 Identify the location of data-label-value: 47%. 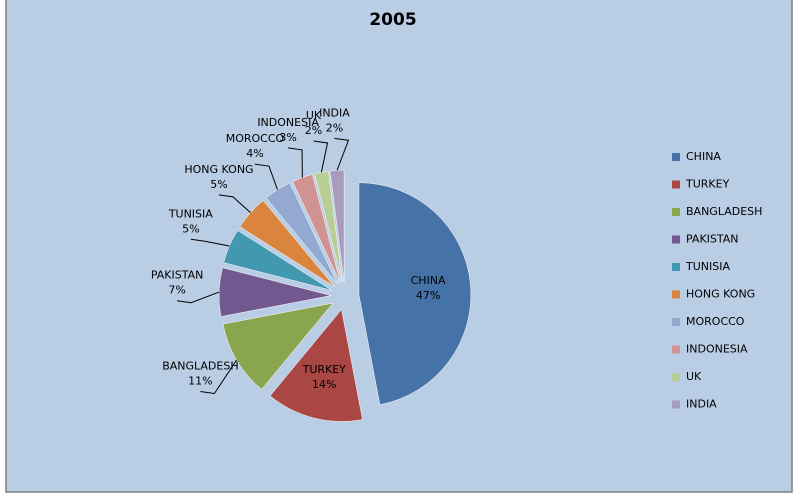
(428, 295).